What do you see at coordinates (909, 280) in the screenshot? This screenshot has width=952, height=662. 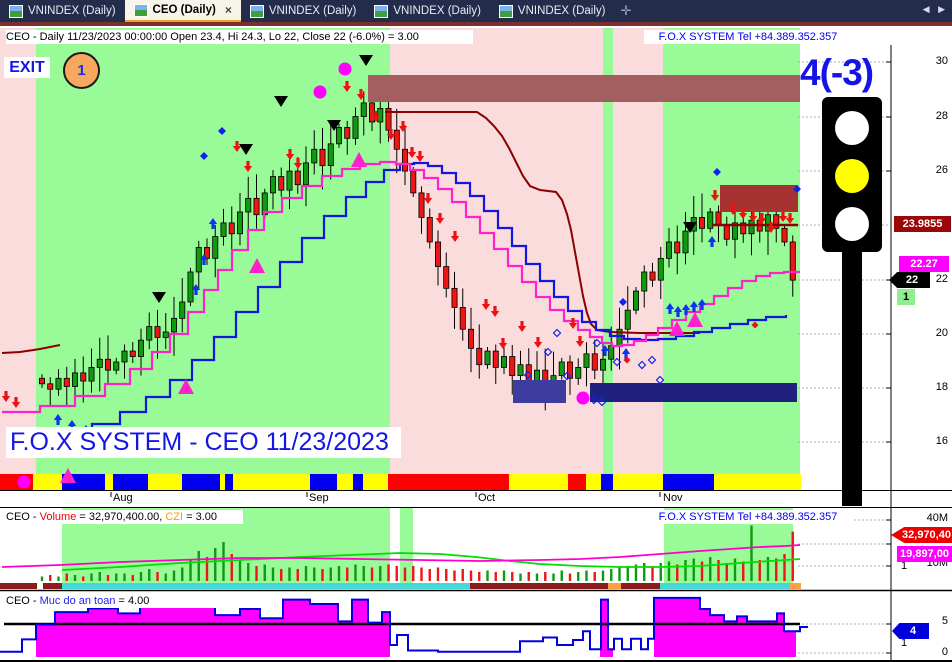 I see `price-tag-22: 22` at bounding box center [909, 280].